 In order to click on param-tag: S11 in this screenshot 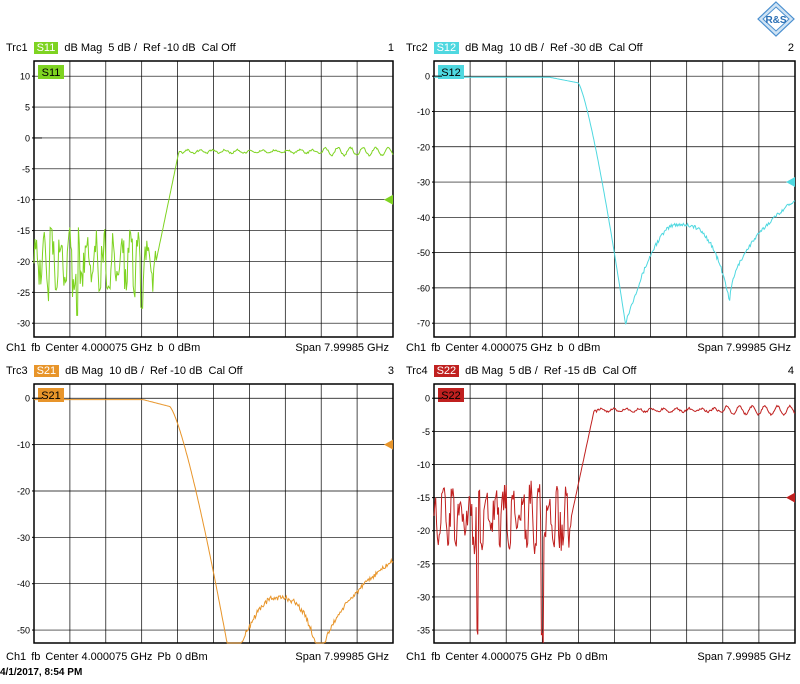, I will do `click(46, 48)`.